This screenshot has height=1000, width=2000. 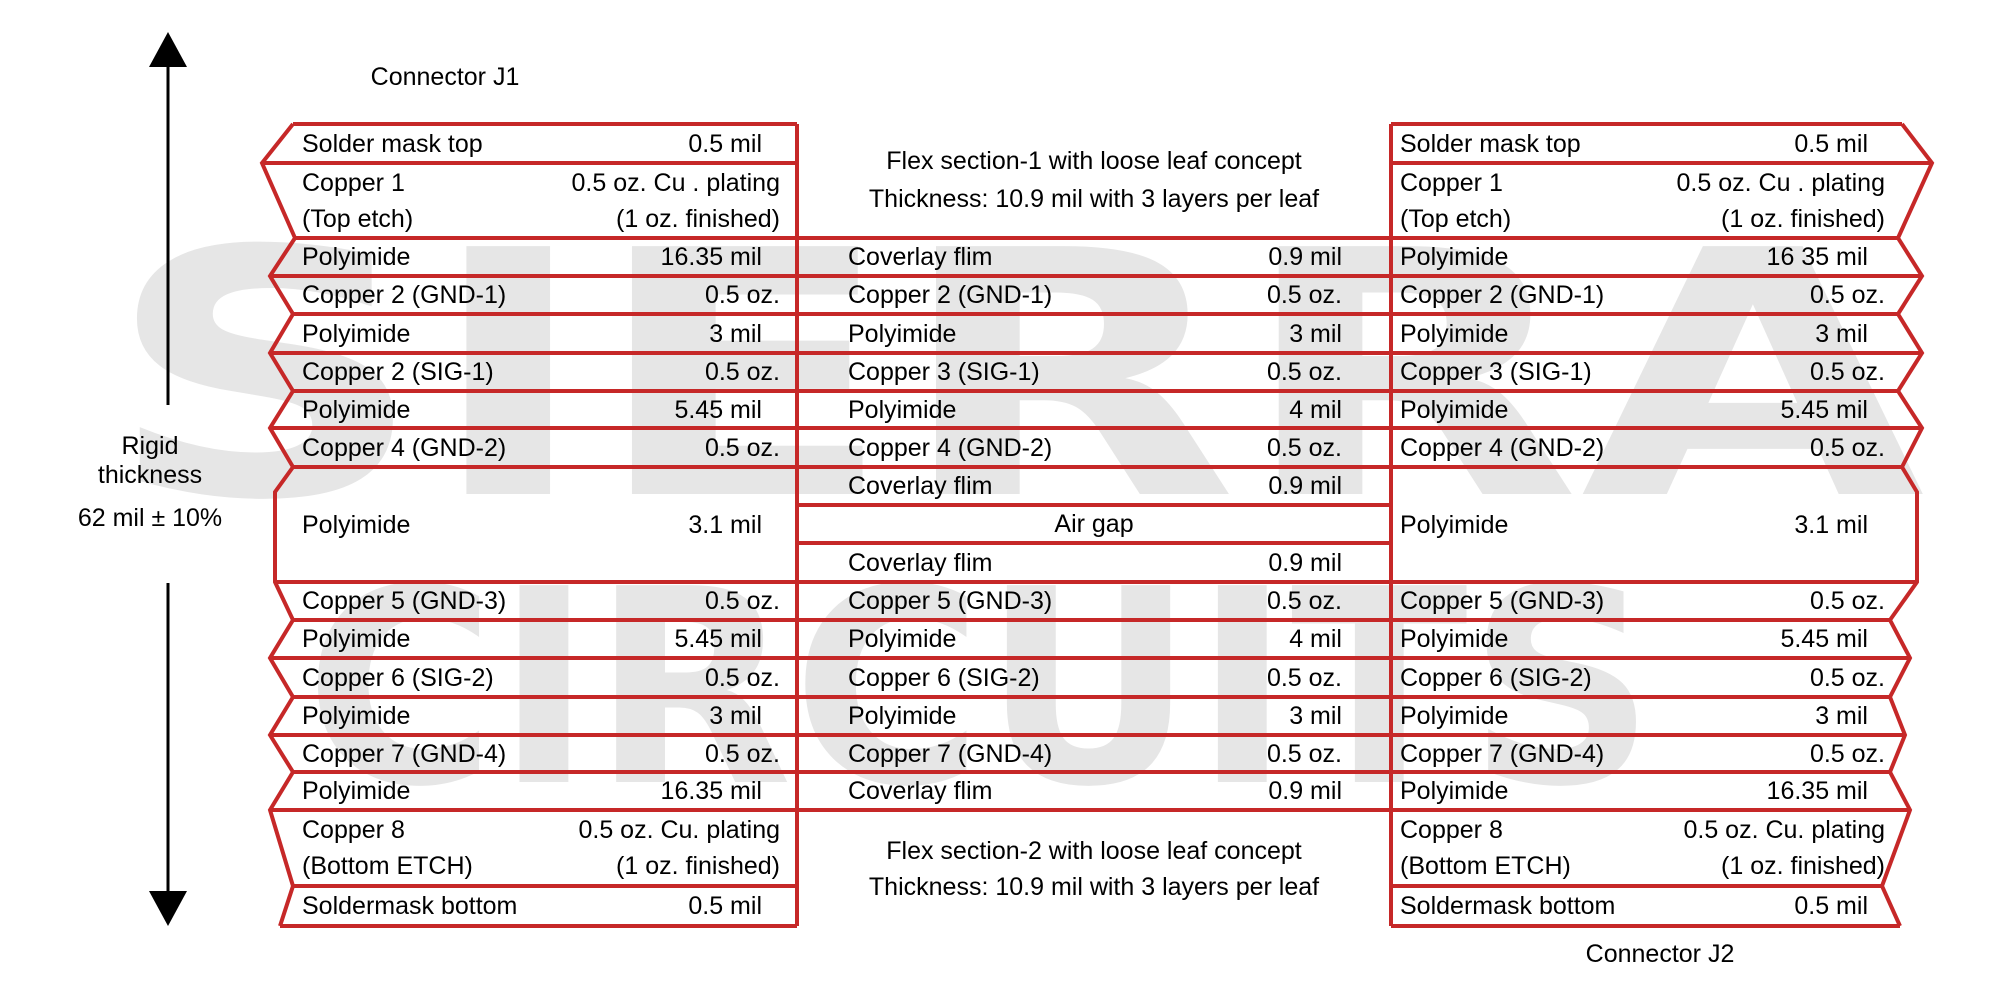 I want to click on flex-layer-name: Copper 7 (GND-4), so click(x=950, y=753).